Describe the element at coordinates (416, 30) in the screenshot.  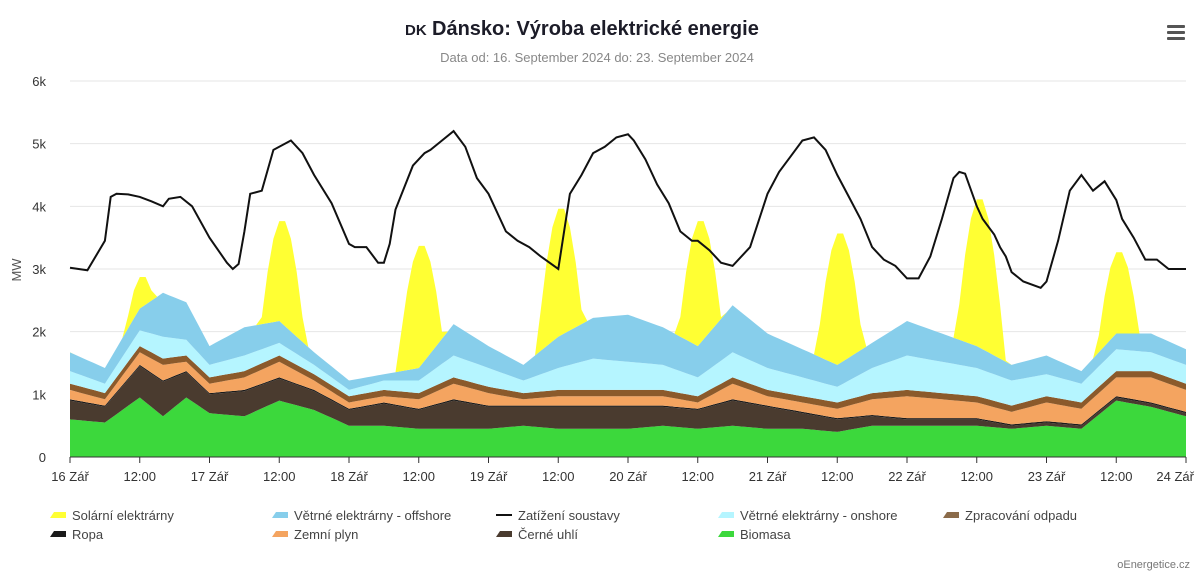
I see `country-code: DK` at that location.